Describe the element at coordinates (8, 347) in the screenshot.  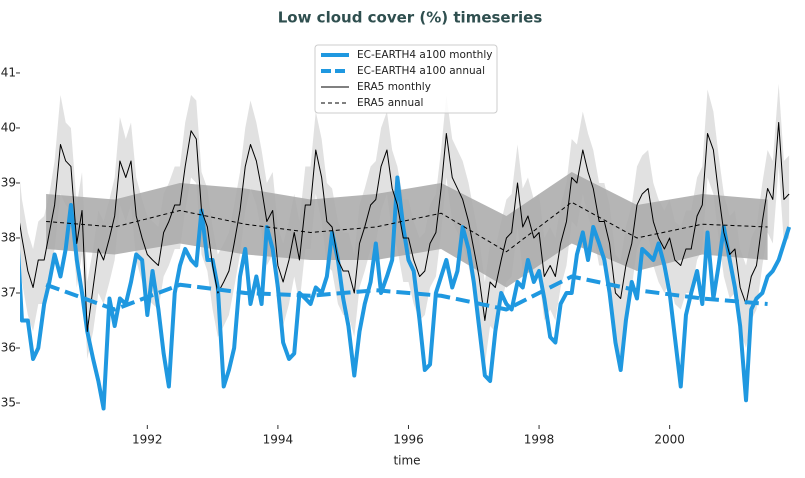
I see `y-tick-label: 36` at that location.